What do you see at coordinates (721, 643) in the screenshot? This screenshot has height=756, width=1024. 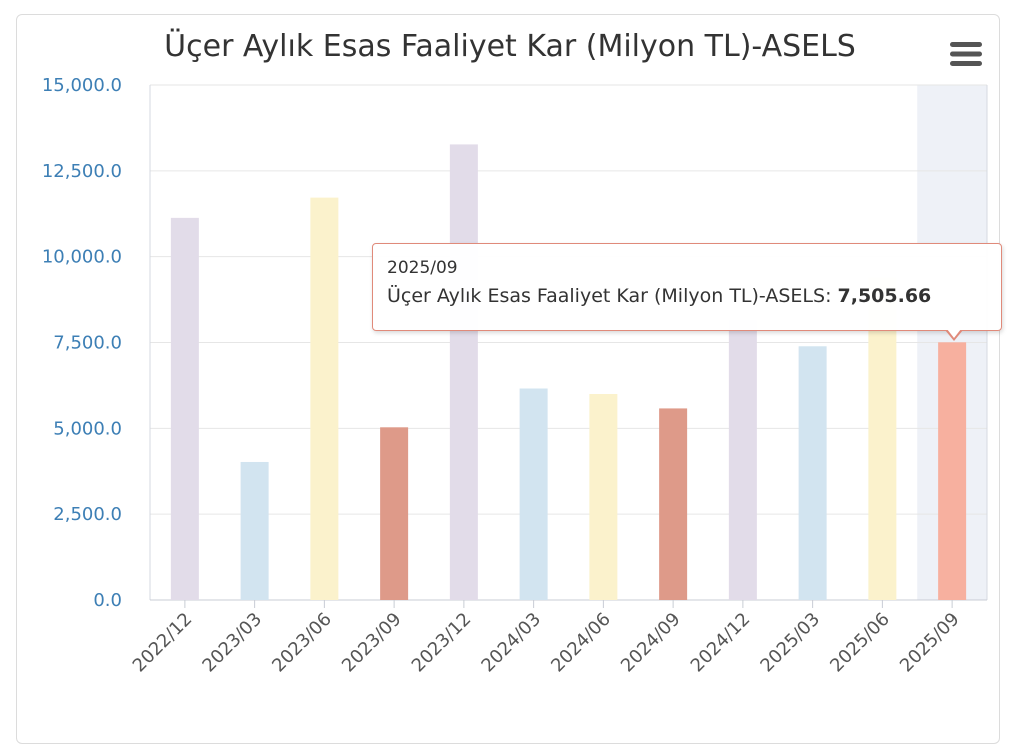 I see `x-tick-label: 2024/12` at bounding box center [721, 643].